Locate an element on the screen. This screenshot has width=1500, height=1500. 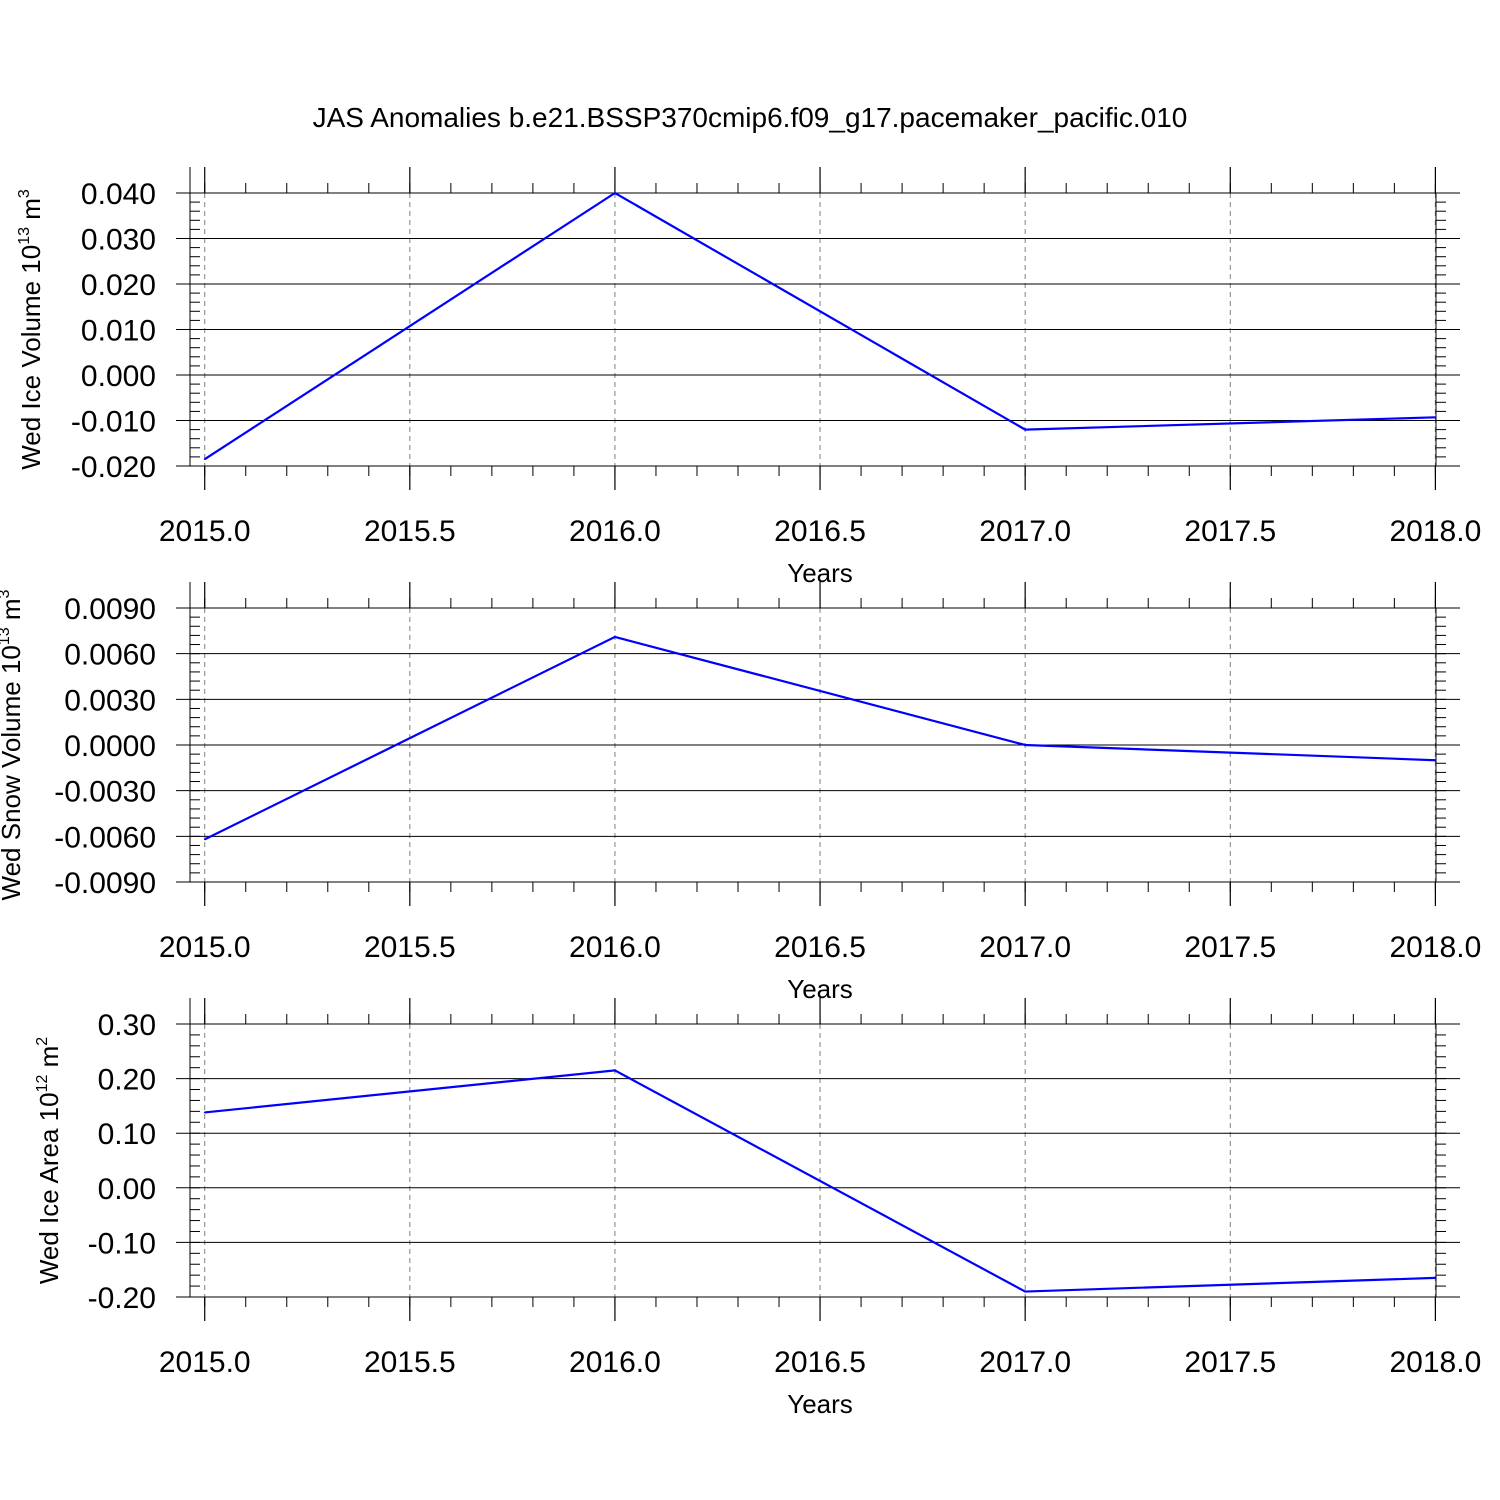
y-tick-label: 0.0000 is located at coordinates (110, 746).